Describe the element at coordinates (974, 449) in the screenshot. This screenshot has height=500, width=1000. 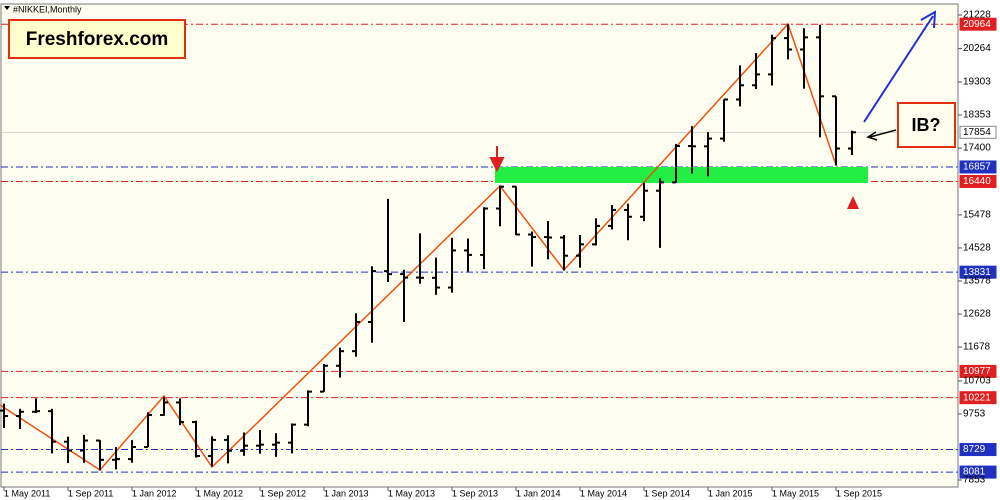
I see `level-label: 8729` at that location.